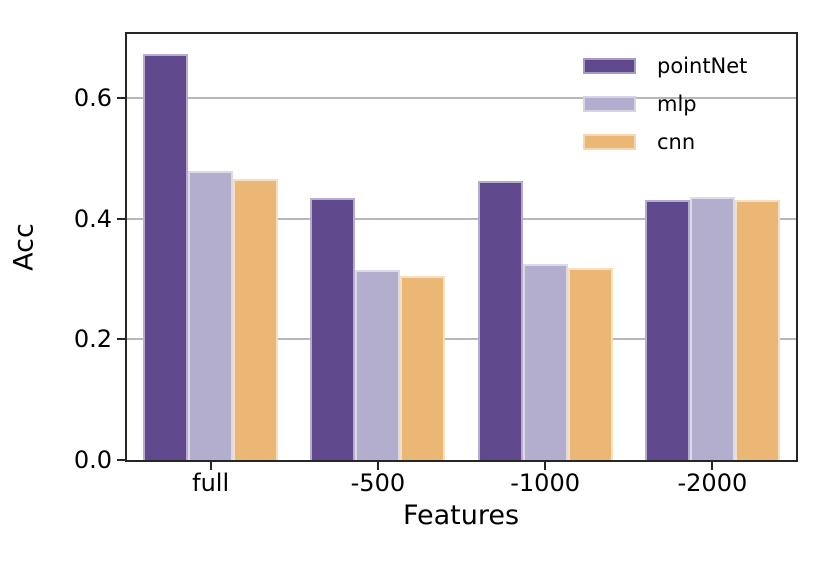 This screenshot has height=570, width=830. Describe the element at coordinates (211, 315) in the screenshot. I see `bar-mlp-full` at that location.